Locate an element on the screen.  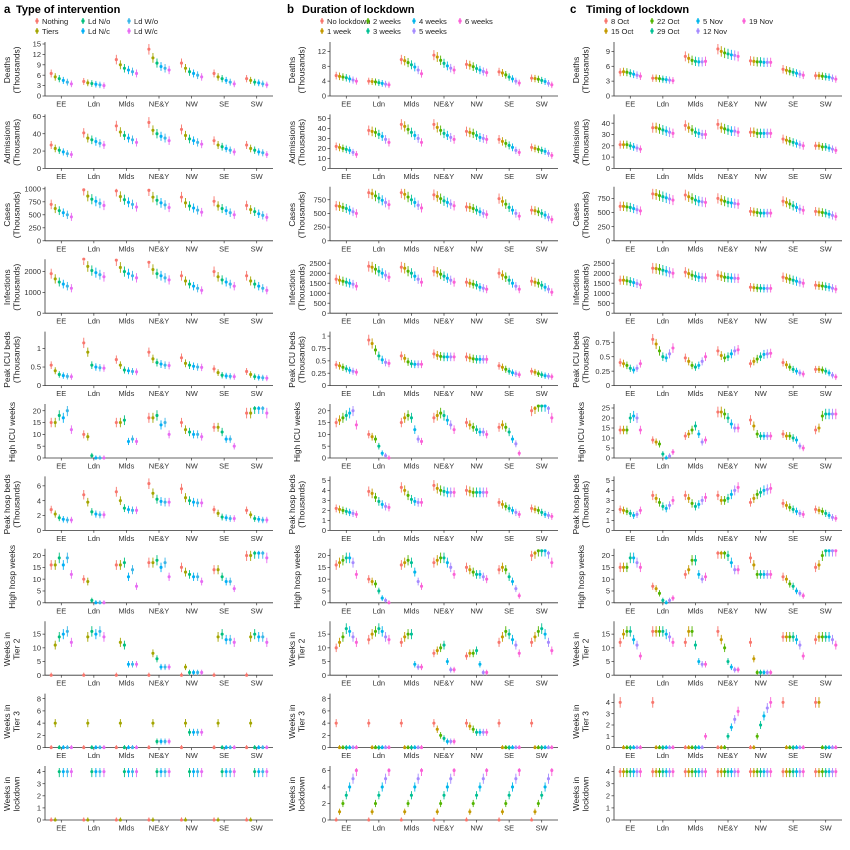
y-tick-label: 15 is located at coordinates (37, 567).